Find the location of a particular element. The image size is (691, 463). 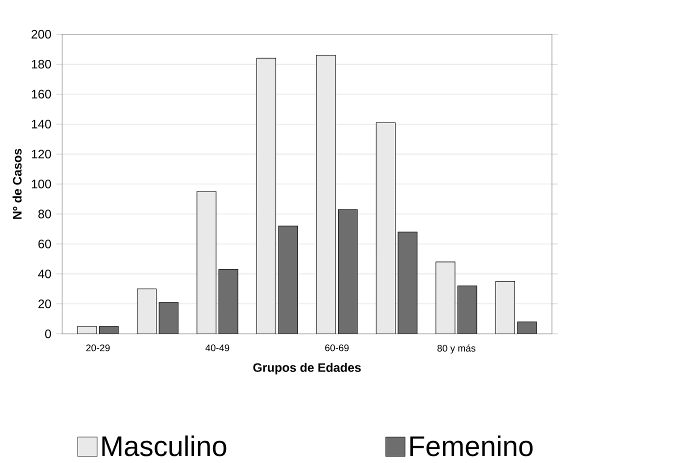

y-tick-label: 100 is located at coordinates (41, 183).